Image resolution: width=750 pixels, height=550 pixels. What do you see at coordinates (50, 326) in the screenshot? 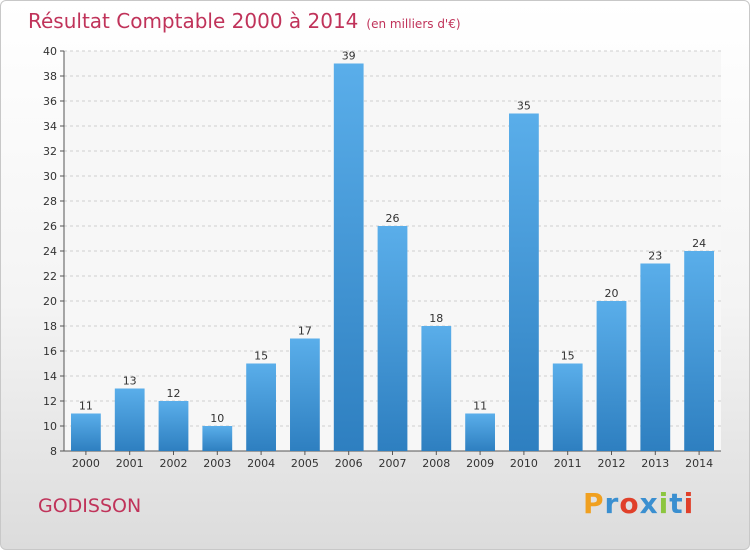
I see `y-tick-label: 18` at bounding box center [50, 326].